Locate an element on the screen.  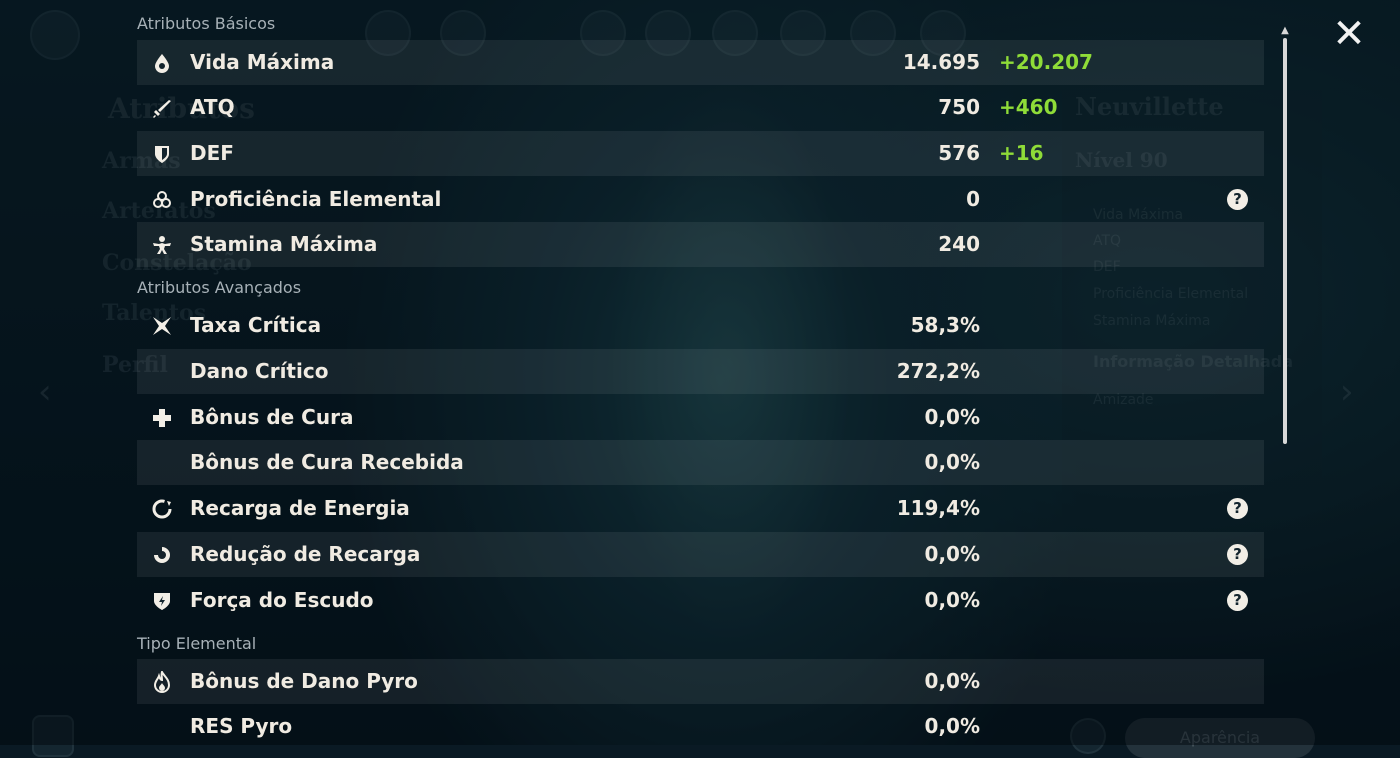
stat-row-cd-reduction: Redução de Recarga 0,0% ? is located at coordinates (700, 554).